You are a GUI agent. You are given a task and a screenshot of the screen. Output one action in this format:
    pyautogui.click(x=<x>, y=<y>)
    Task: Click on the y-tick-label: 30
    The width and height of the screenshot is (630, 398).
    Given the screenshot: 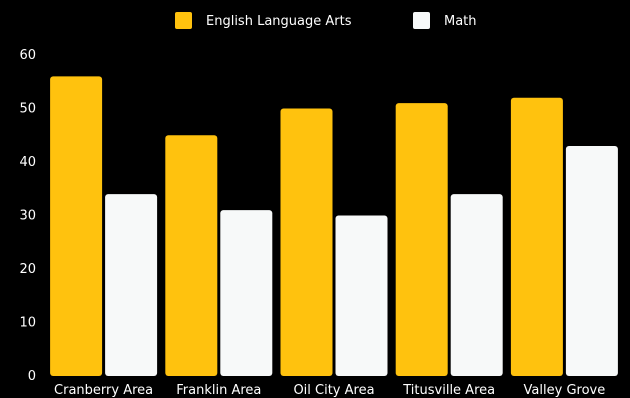 What is the action you would take?
    pyautogui.click(x=27, y=216)
    